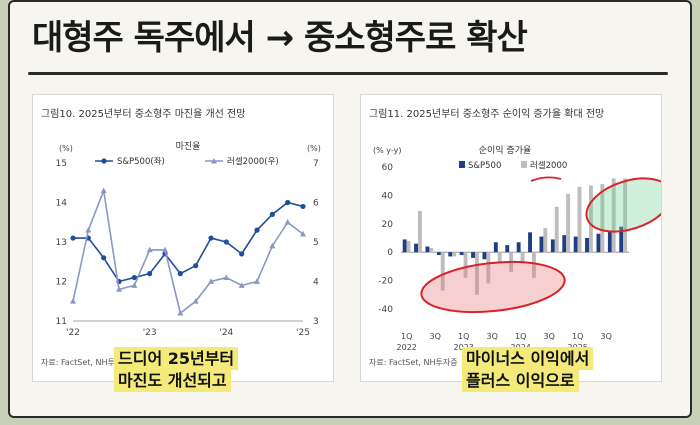 This screenshot has width=700, height=425. I want to click on caption-left-line2: 마진도 개선되고, so click(172, 380).